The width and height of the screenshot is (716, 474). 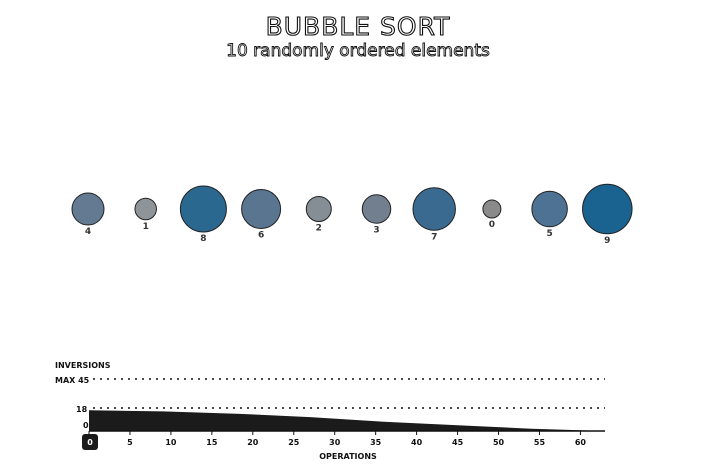 What do you see at coordinates (83, 365) in the screenshot?
I see `inversions-label: INVERSIONS` at bounding box center [83, 365].